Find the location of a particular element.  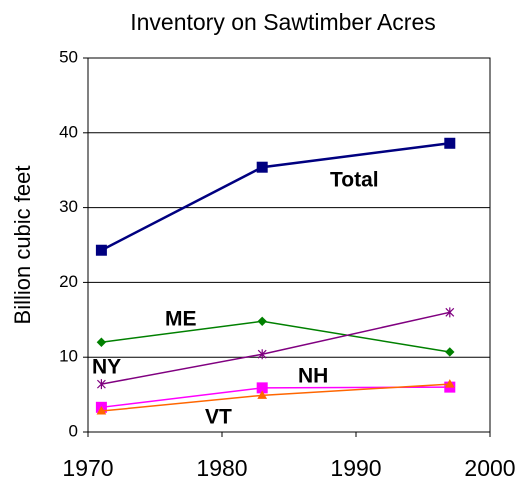

x-tick-label: 1970 is located at coordinates (87, 468).